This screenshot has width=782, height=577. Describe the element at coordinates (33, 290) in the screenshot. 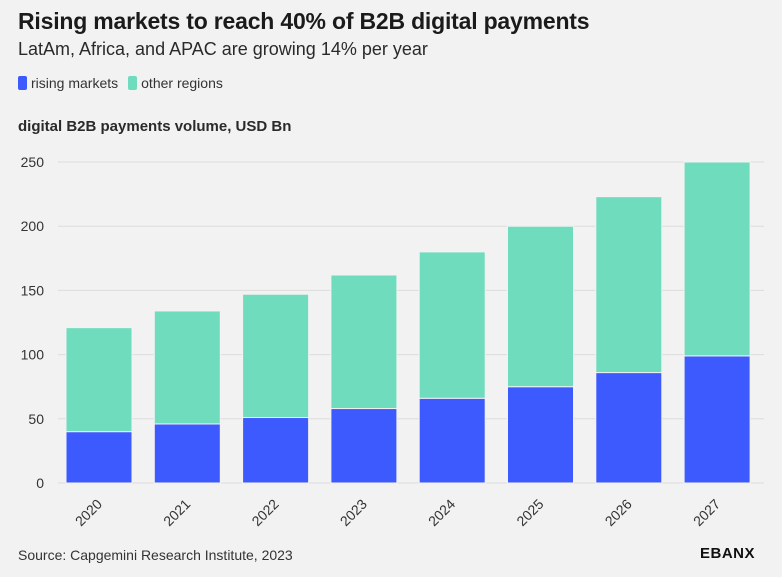

I see `y-tick-label: 150` at that location.